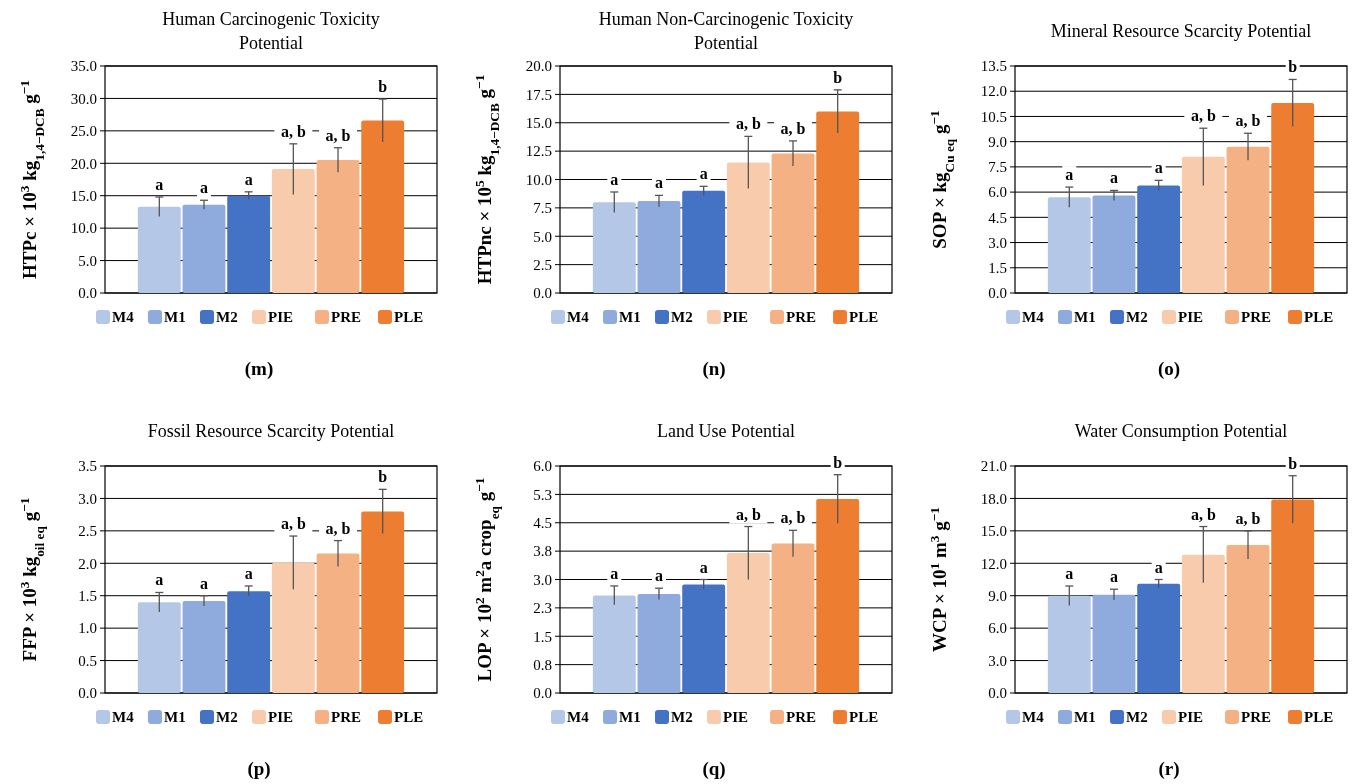 Image resolution: width=1362 pixels, height=784 pixels. What do you see at coordinates (726, 431) in the screenshot?
I see `chart-title: Land Use Potential` at bounding box center [726, 431].